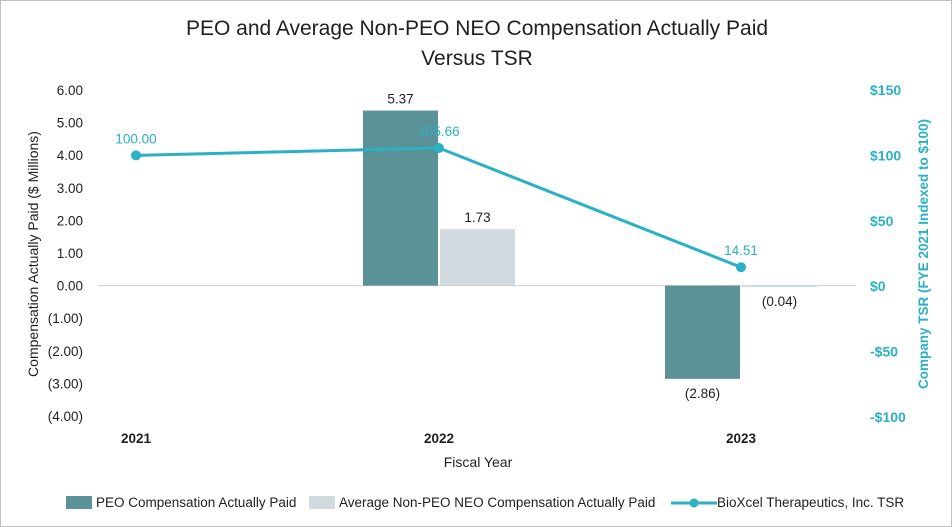 Image resolution: width=952 pixels, height=527 pixels. What do you see at coordinates (196, 502) in the screenshot?
I see `legend-label-peo: PEO Compensation Actually Paid` at bounding box center [196, 502].